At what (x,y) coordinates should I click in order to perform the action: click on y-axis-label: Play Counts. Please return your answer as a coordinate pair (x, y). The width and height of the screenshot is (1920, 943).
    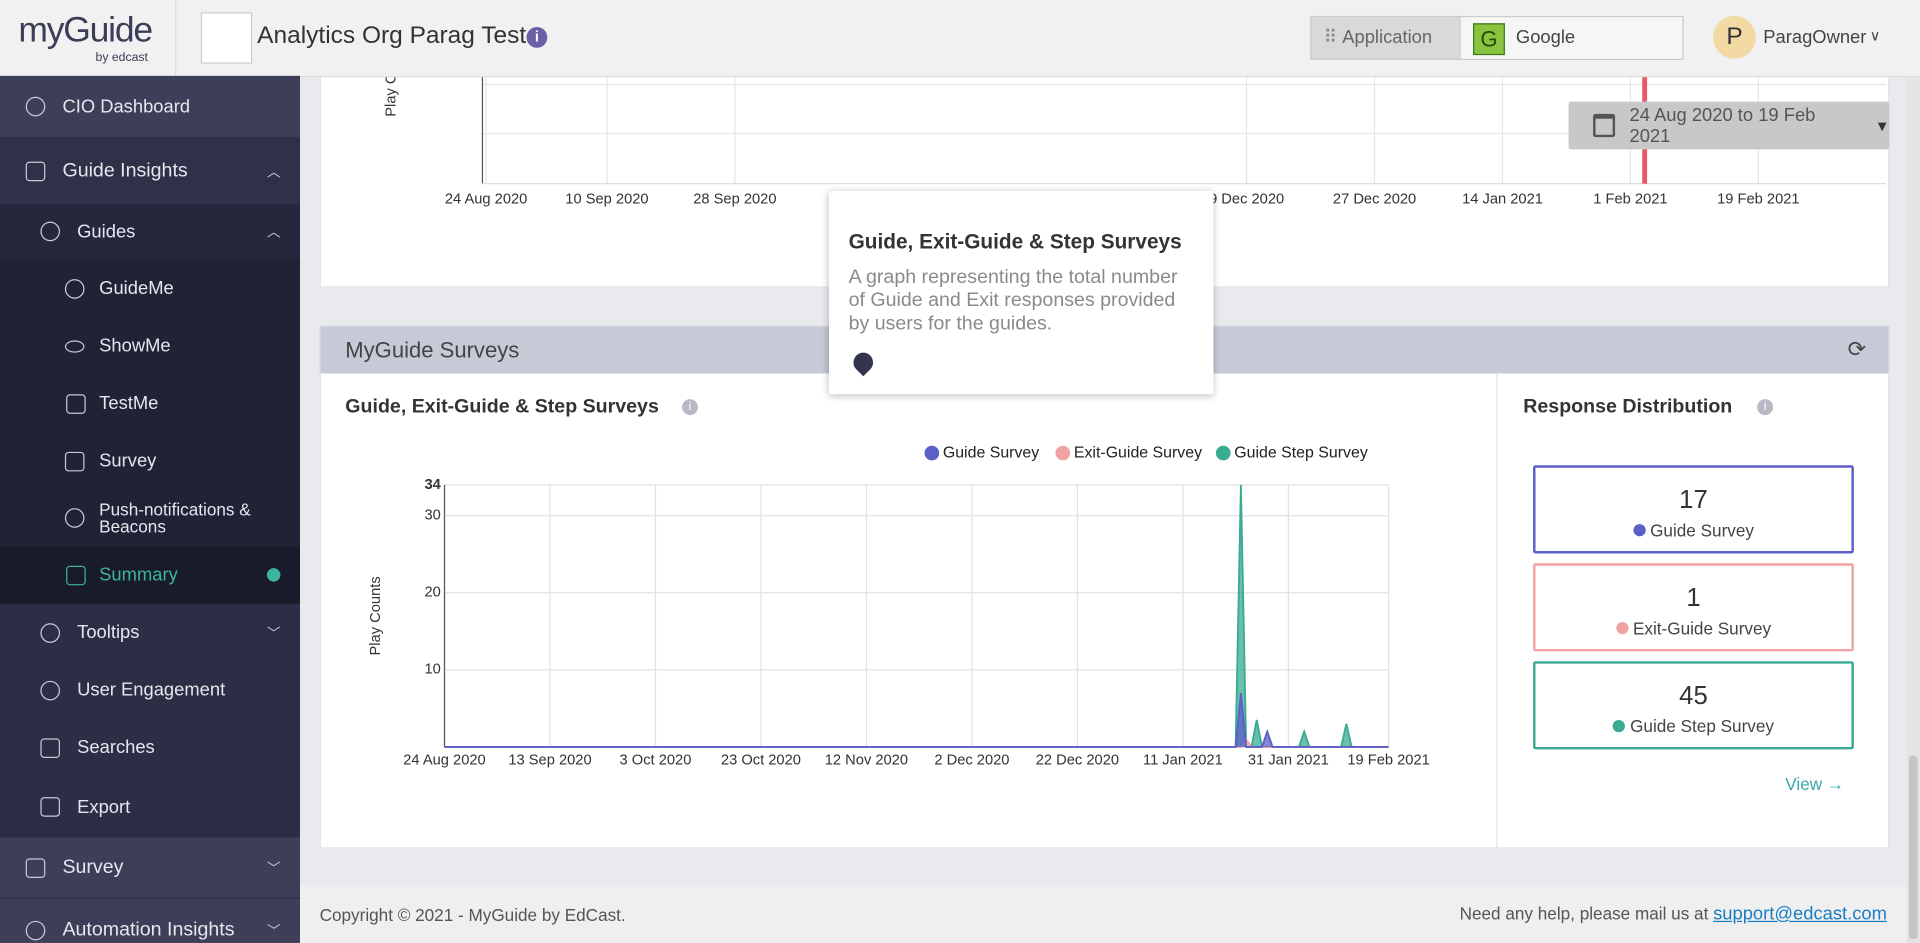
    Looking at the image, I should click on (376, 615).